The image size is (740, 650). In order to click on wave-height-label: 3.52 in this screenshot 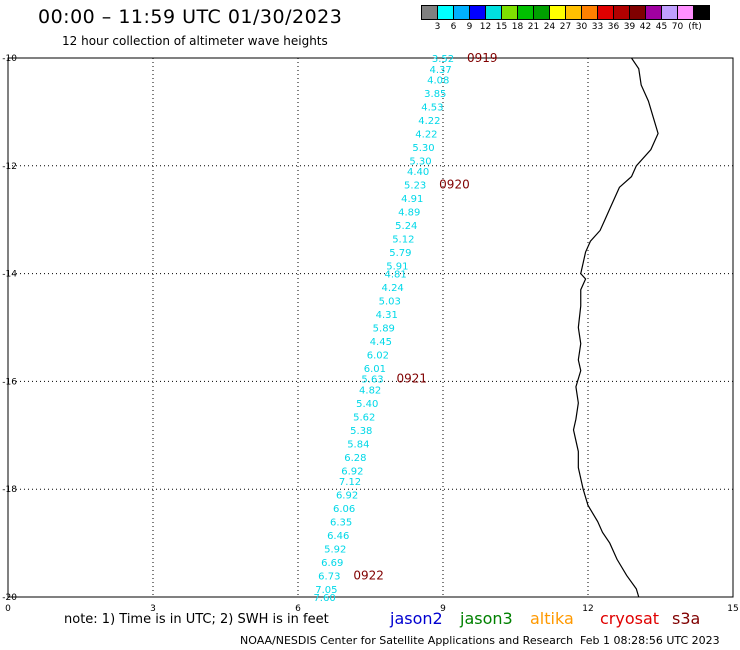, I will do `click(443, 59)`.